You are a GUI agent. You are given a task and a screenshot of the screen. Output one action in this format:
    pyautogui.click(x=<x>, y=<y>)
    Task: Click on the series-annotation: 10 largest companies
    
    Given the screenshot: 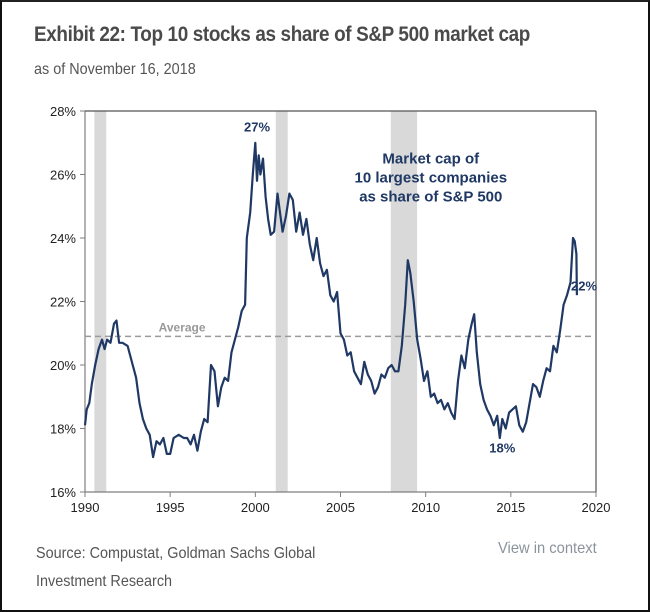 What is the action you would take?
    pyautogui.click(x=430, y=177)
    